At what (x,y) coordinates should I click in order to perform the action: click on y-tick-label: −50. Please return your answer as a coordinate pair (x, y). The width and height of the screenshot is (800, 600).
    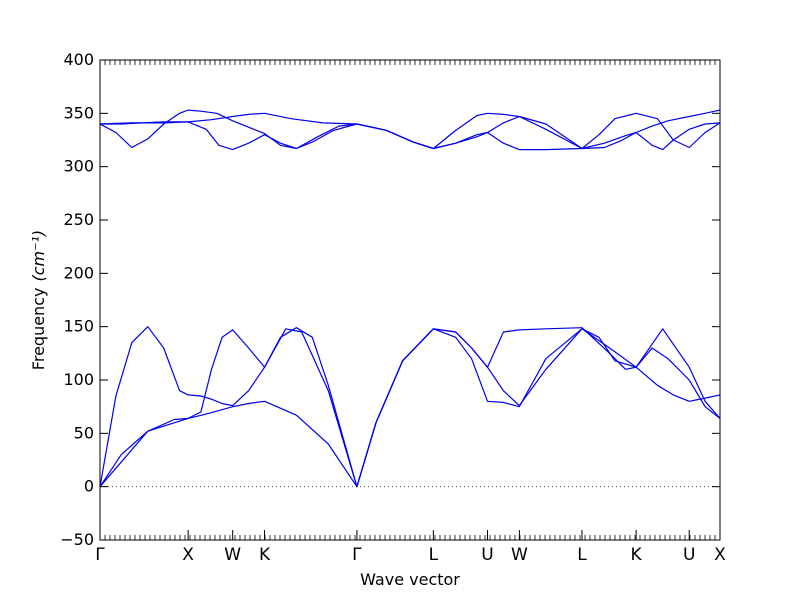
    Looking at the image, I should click on (77, 539).